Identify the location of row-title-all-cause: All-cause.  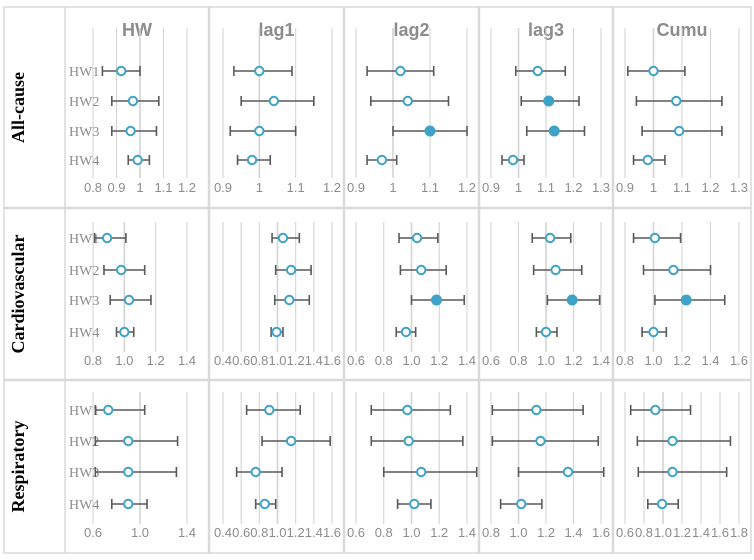
(18, 107).